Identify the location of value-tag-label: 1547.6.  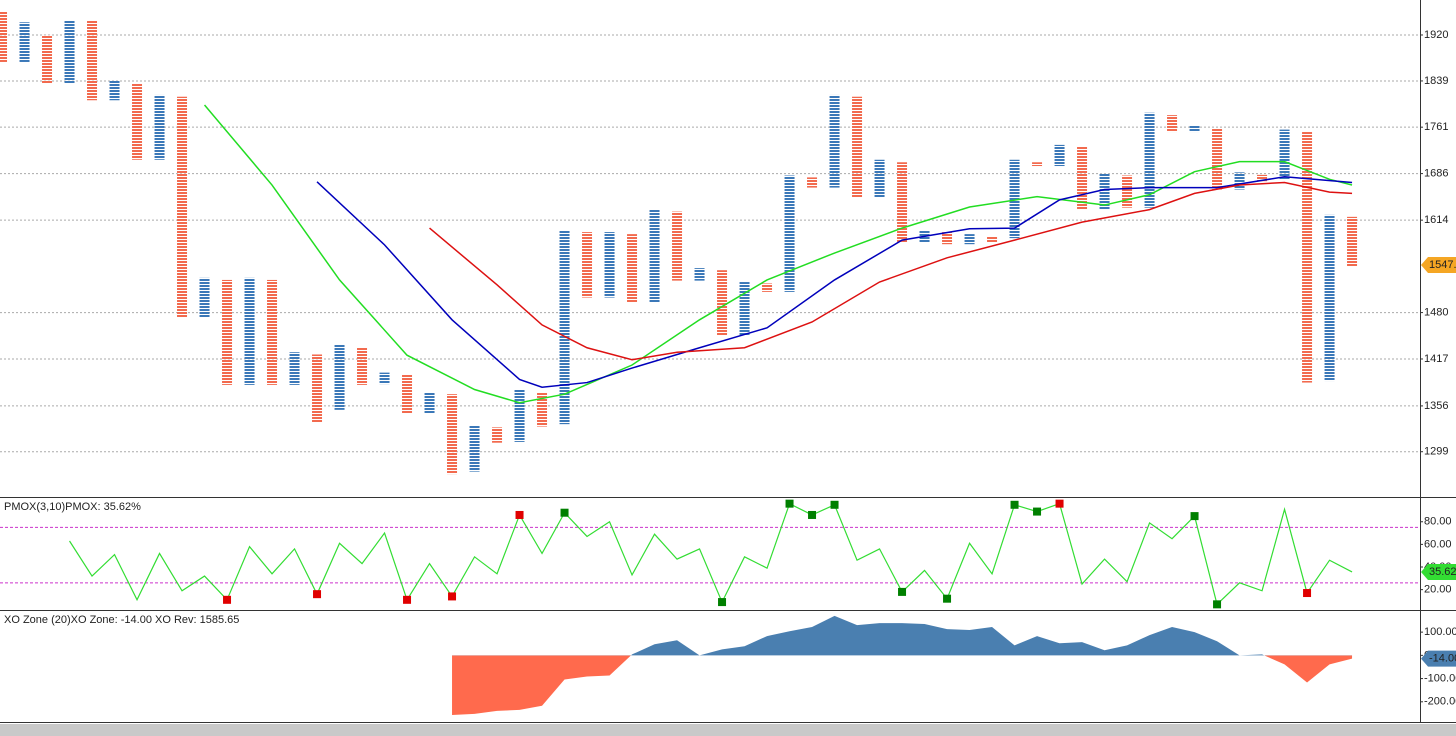
(1442, 265).